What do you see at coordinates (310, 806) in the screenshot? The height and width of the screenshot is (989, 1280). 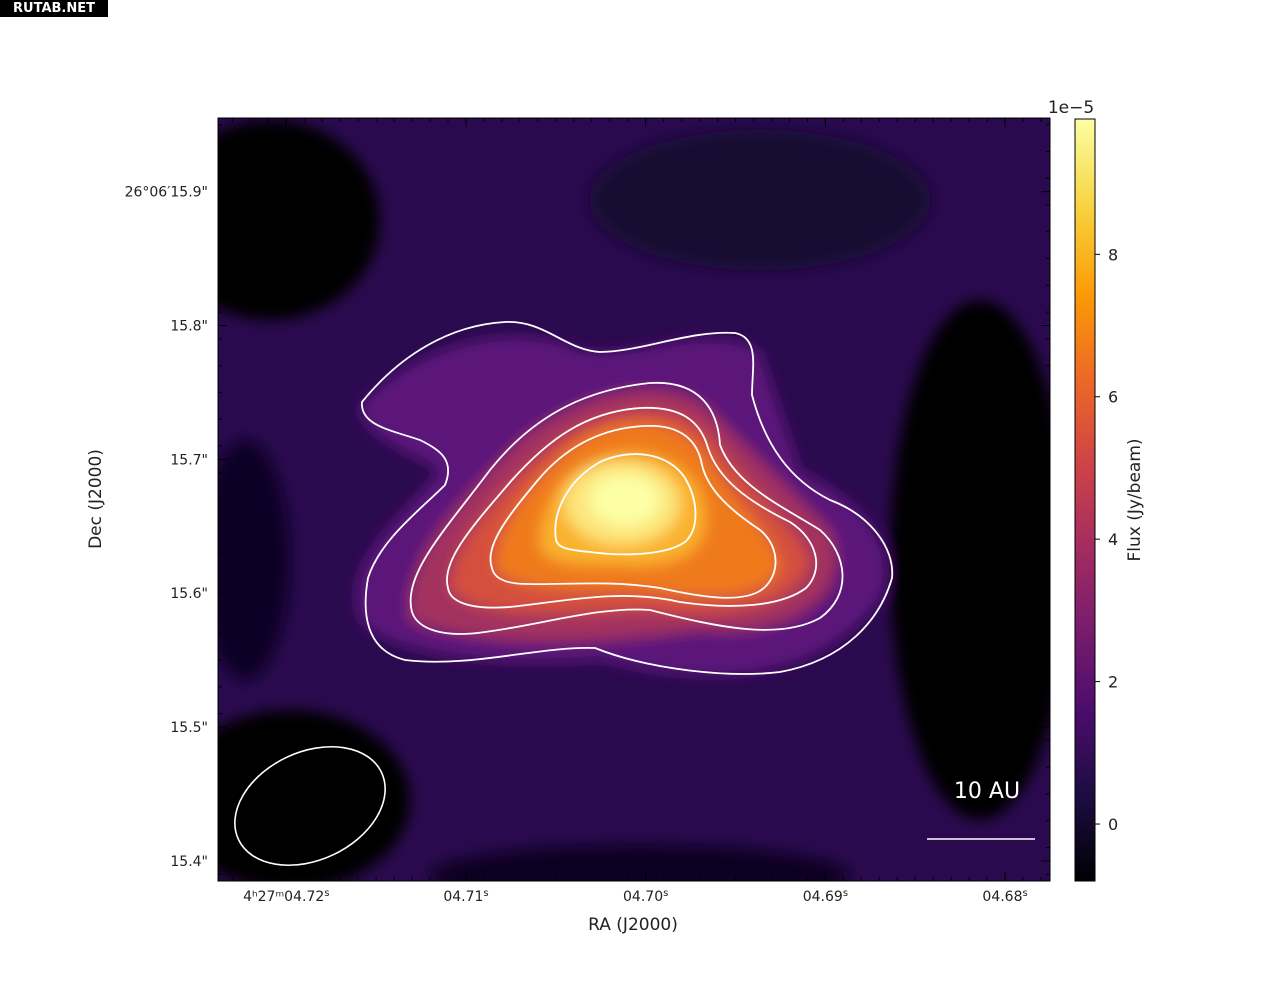 I see `beam-ellipse` at bounding box center [310, 806].